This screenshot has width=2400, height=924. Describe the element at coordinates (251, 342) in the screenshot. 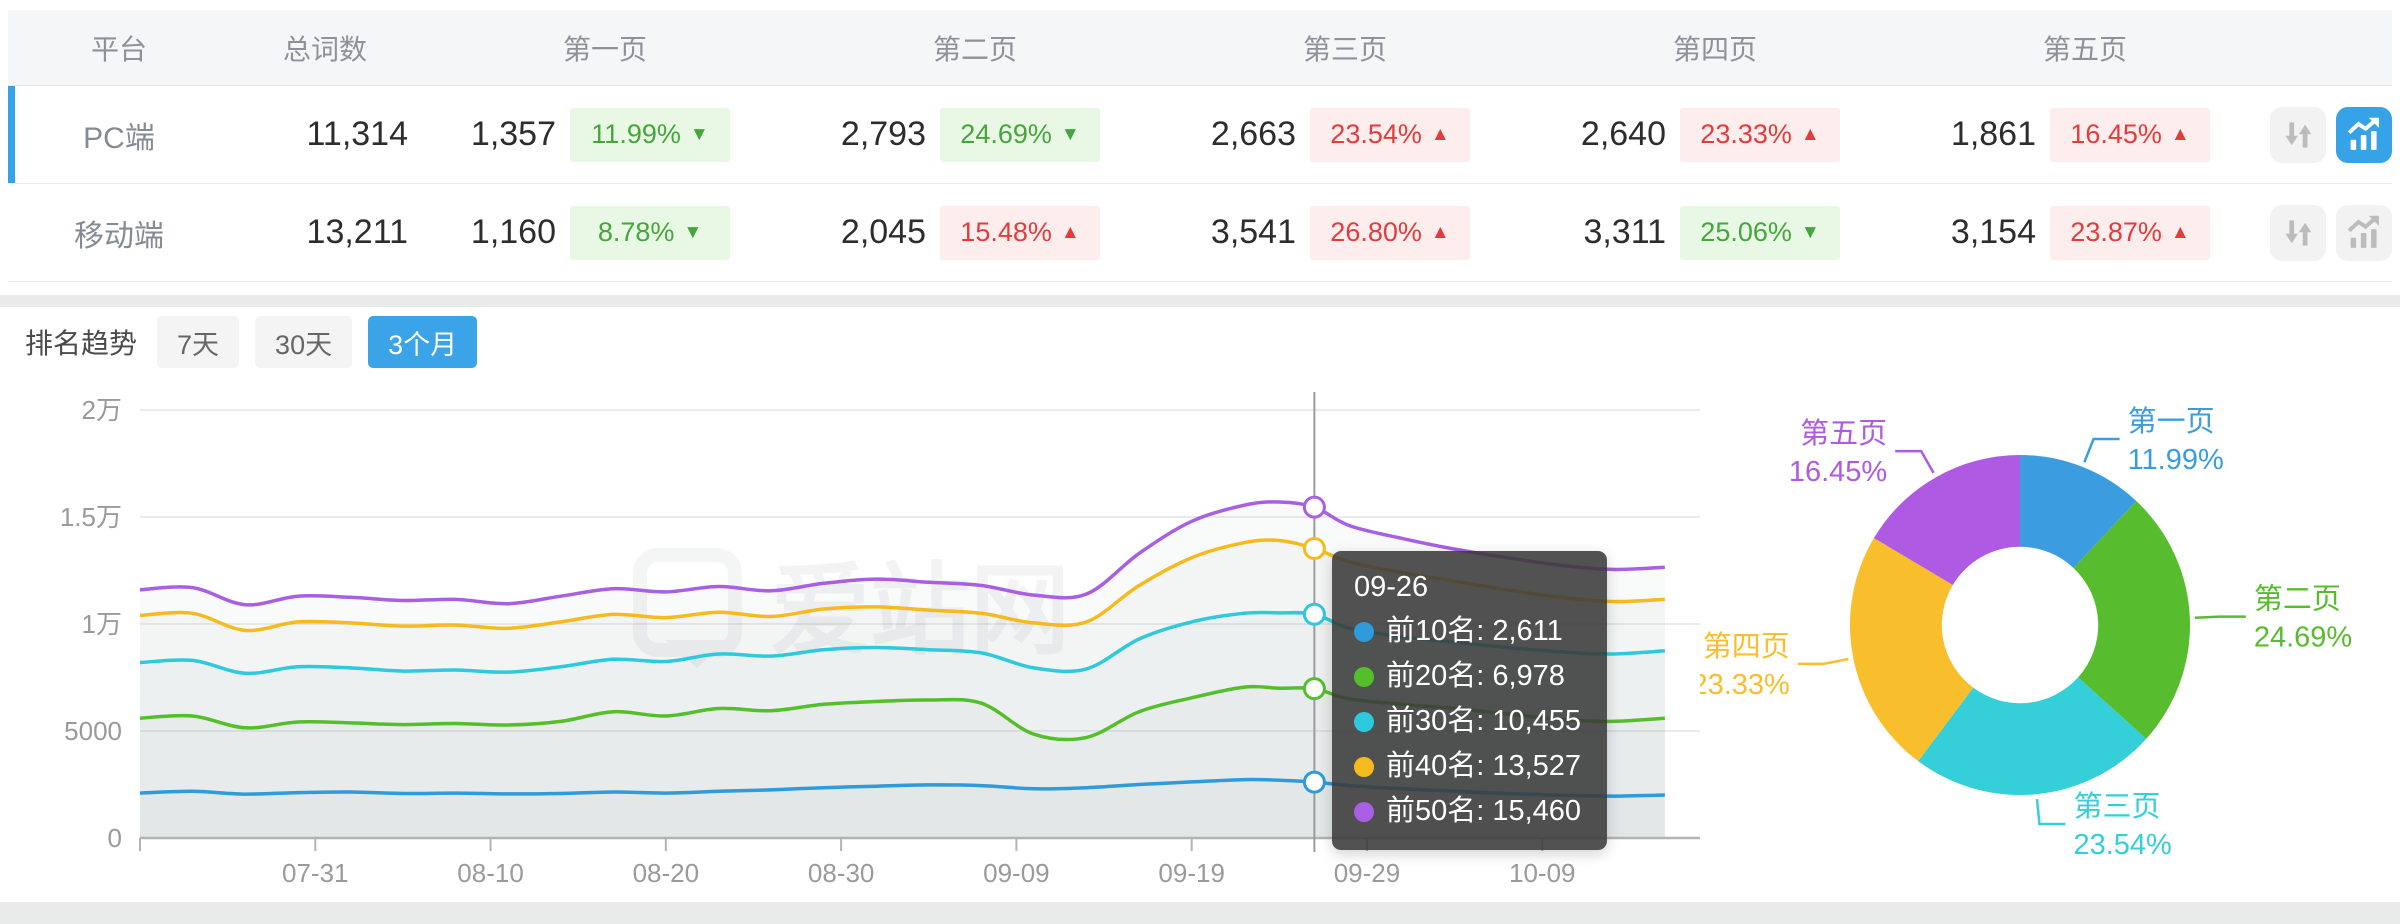

I see `trend-header: 排名趋势 7天 30天 3个月` at that location.